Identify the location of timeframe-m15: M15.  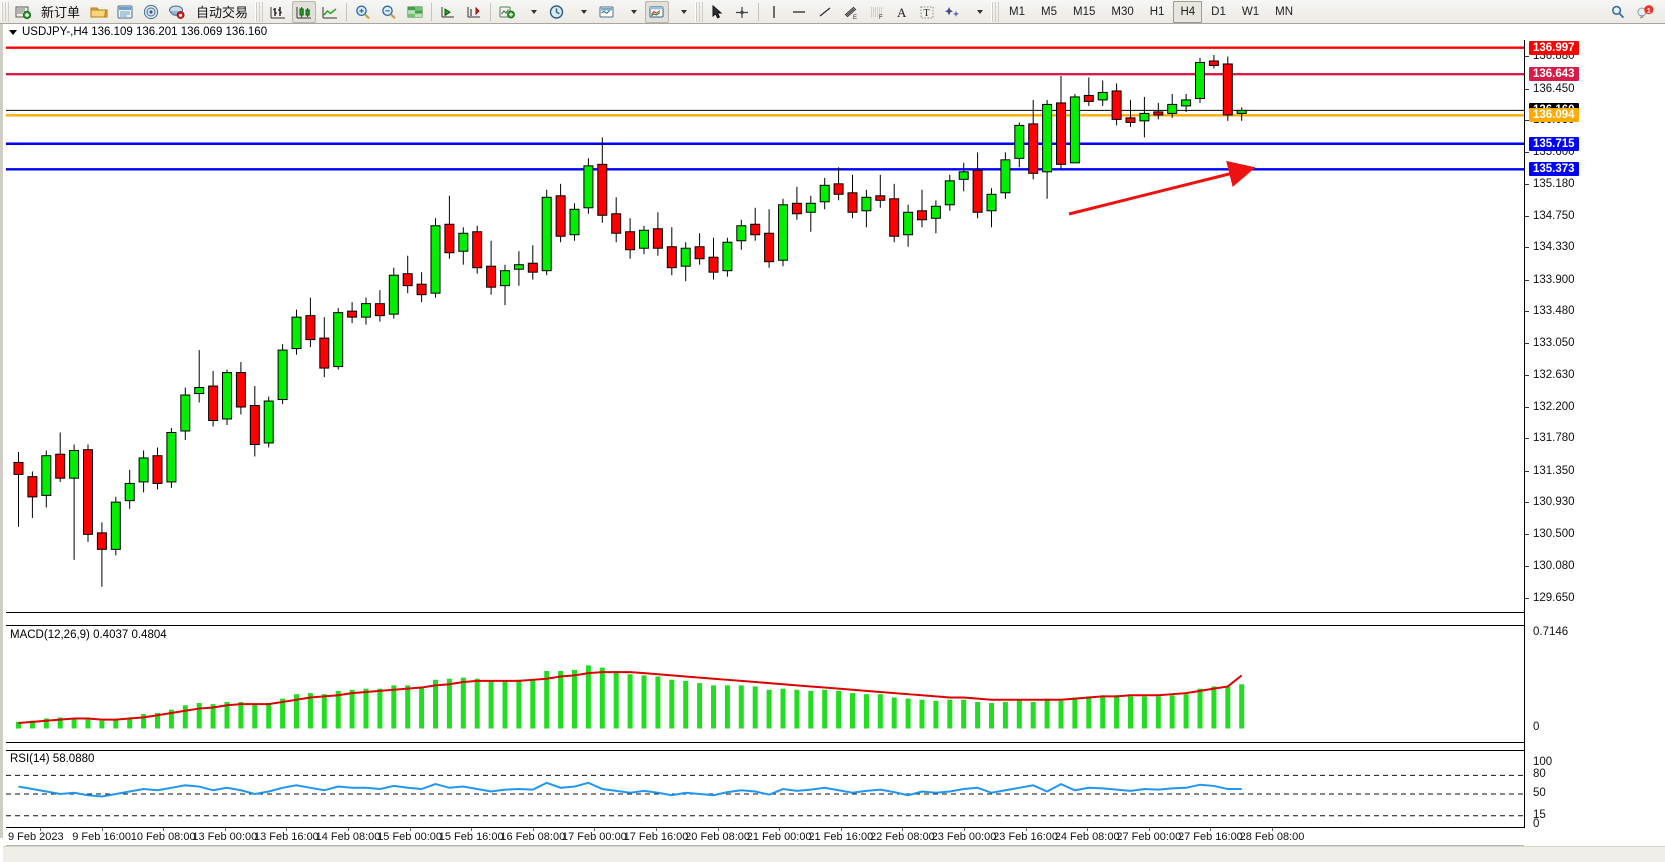
(1084, 11).